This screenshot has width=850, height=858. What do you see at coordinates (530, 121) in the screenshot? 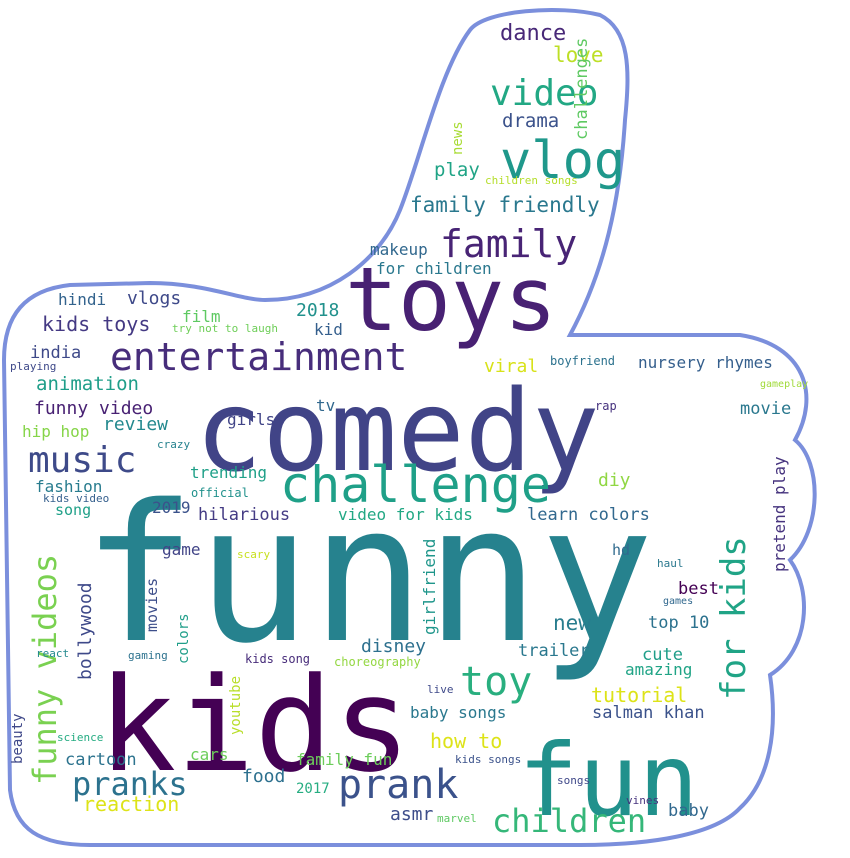
I see `word-drama: drama` at bounding box center [530, 121].